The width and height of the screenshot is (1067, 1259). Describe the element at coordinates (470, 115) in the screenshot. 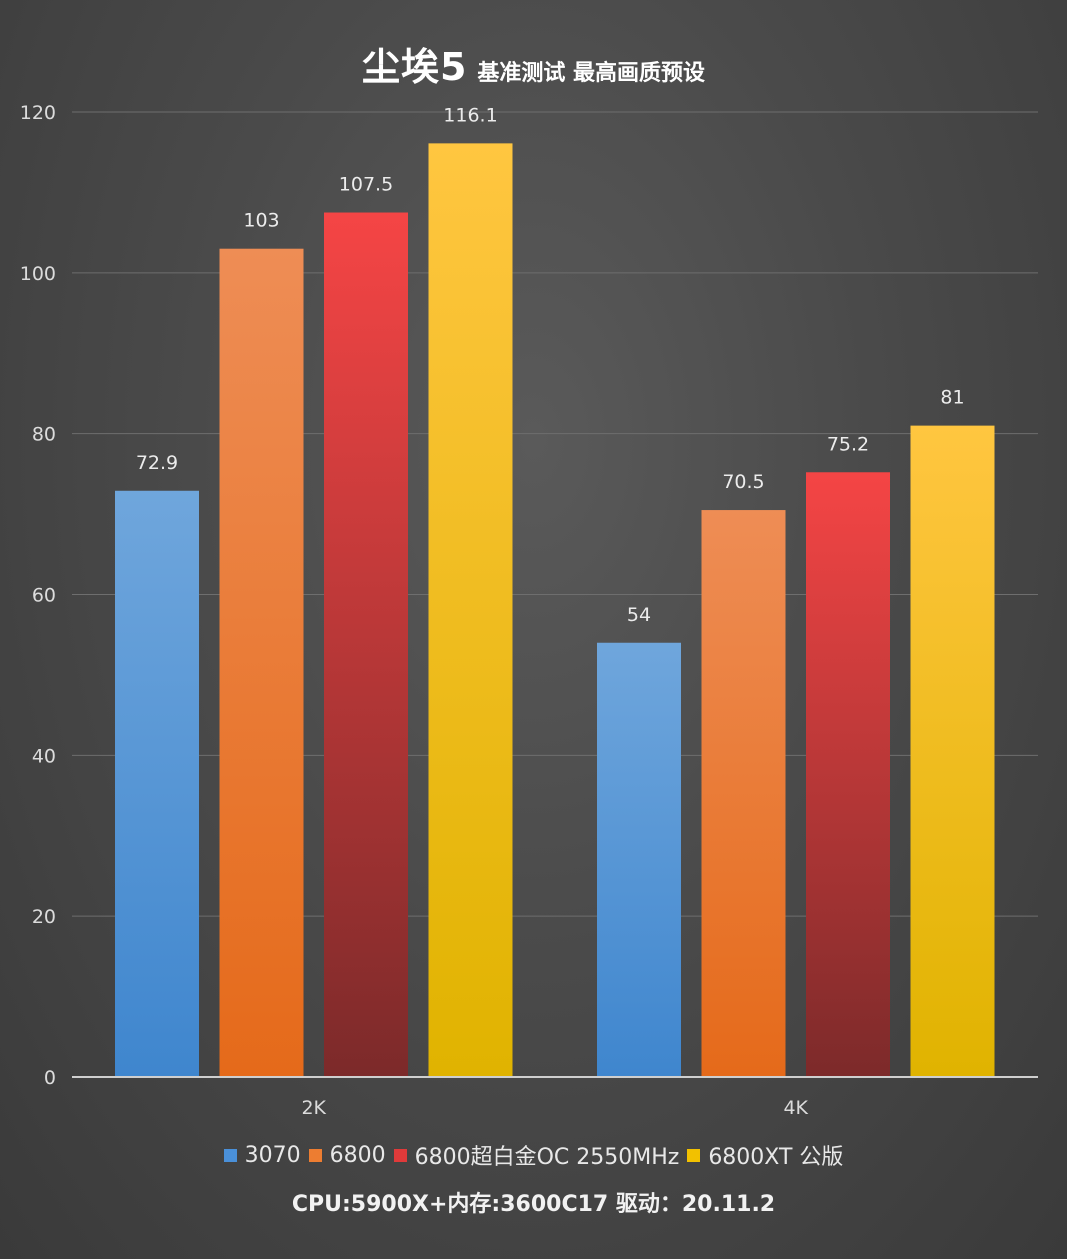

I see `bar-value-label: 116.1` at that location.